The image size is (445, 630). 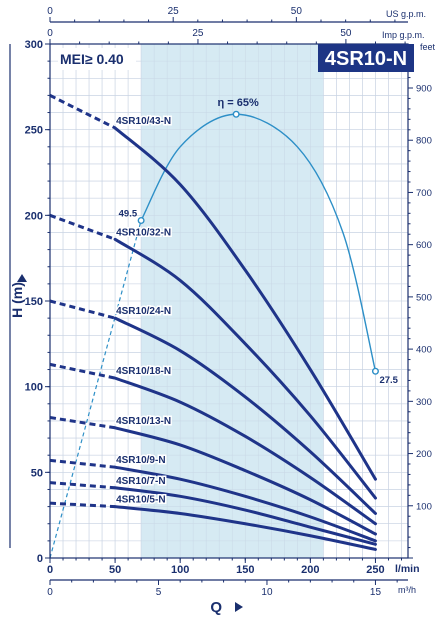 I want to click on m3h-tick-label: 5, so click(x=159, y=592).